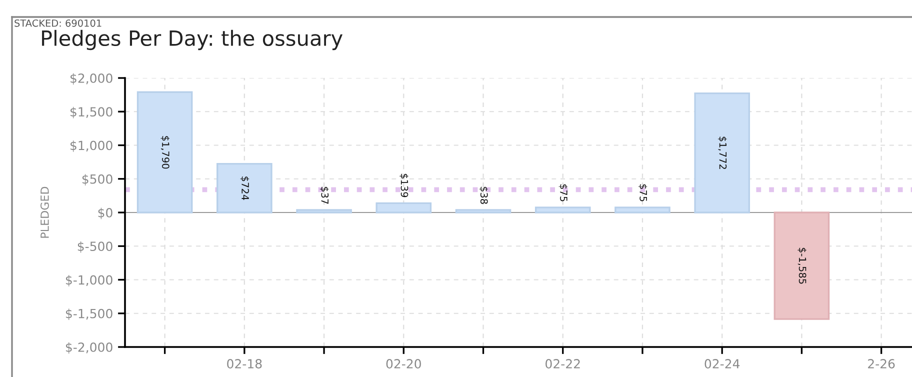 Image resolution: width=912 pixels, height=377 pixels. What do you see at coordinates (91, 146) in the screenshot?
I see `y-tick-label: $1,000` at bounding box center [91, 146].